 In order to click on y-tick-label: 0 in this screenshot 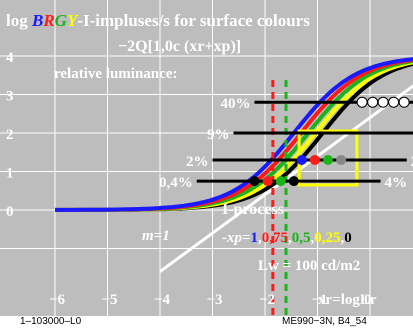, I will do `click(10, 212)`.